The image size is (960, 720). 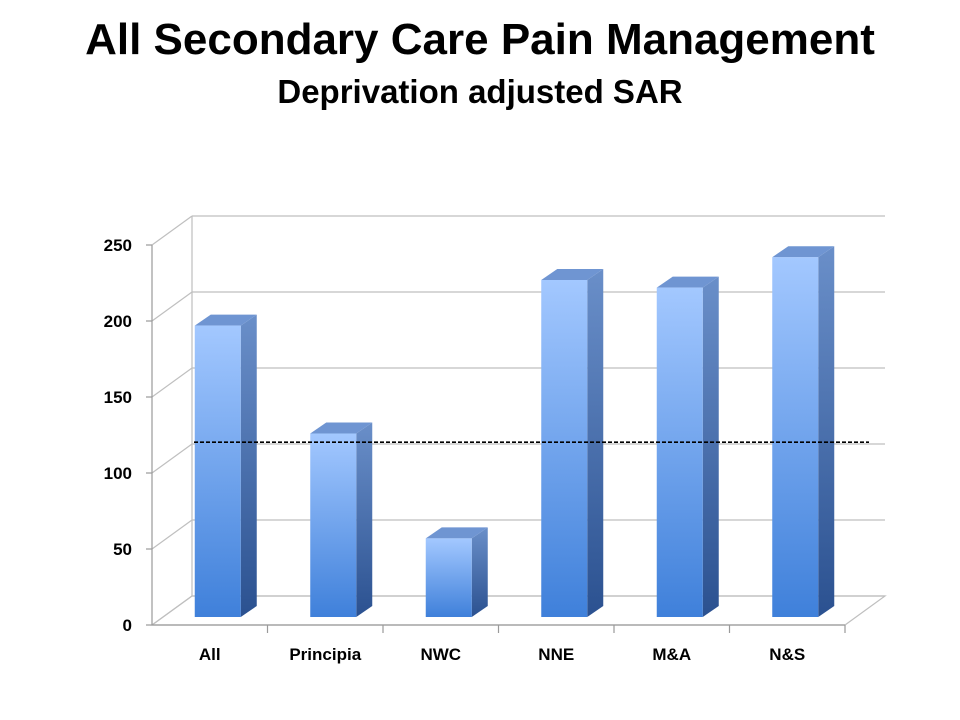 I want to click on x-tick-label: All, so click(x=210, y=654).